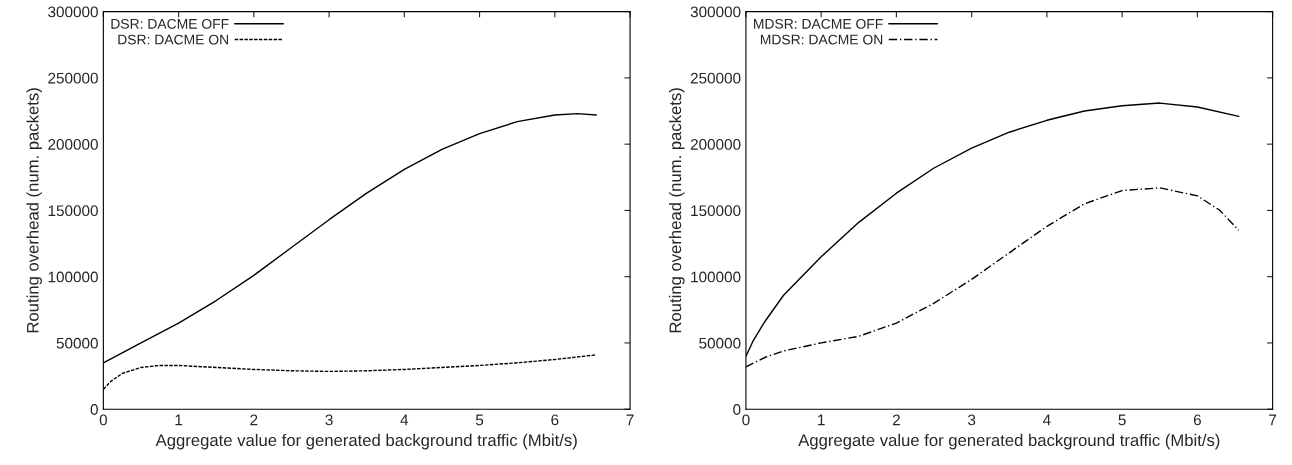 The image size is (1292, 465). What do you see at coordinates (170, 23) in the screenshot?
I see `legend-label: DSR: DACME OFF` at bounding box center [170, 23].